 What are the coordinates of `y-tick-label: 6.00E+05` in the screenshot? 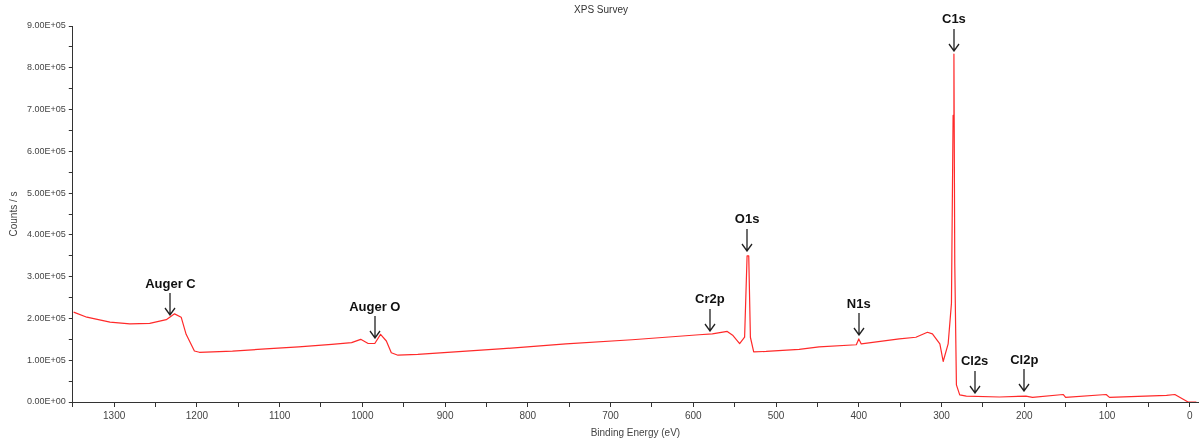 It's located at (46, 150).